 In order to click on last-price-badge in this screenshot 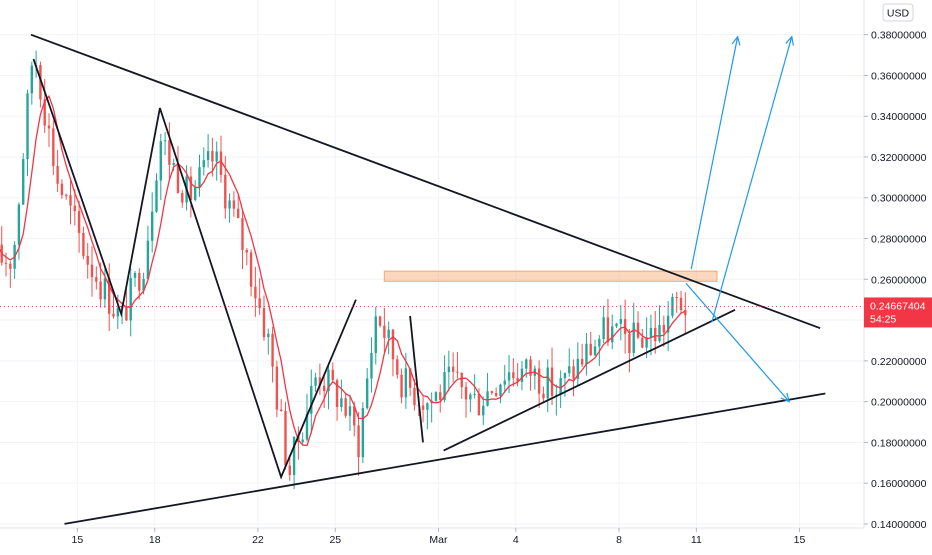, I will do `click(898, 312)`.